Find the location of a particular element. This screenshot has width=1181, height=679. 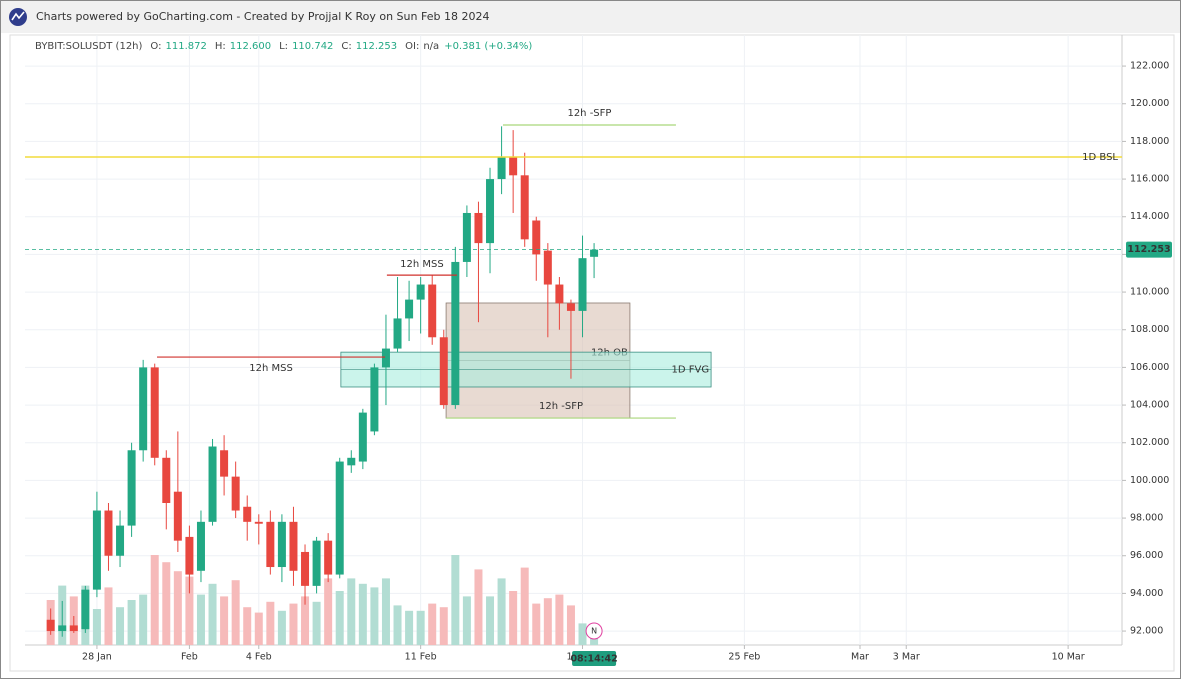

x-tick-label: 11 Feb is located at coordinates (421, 657).